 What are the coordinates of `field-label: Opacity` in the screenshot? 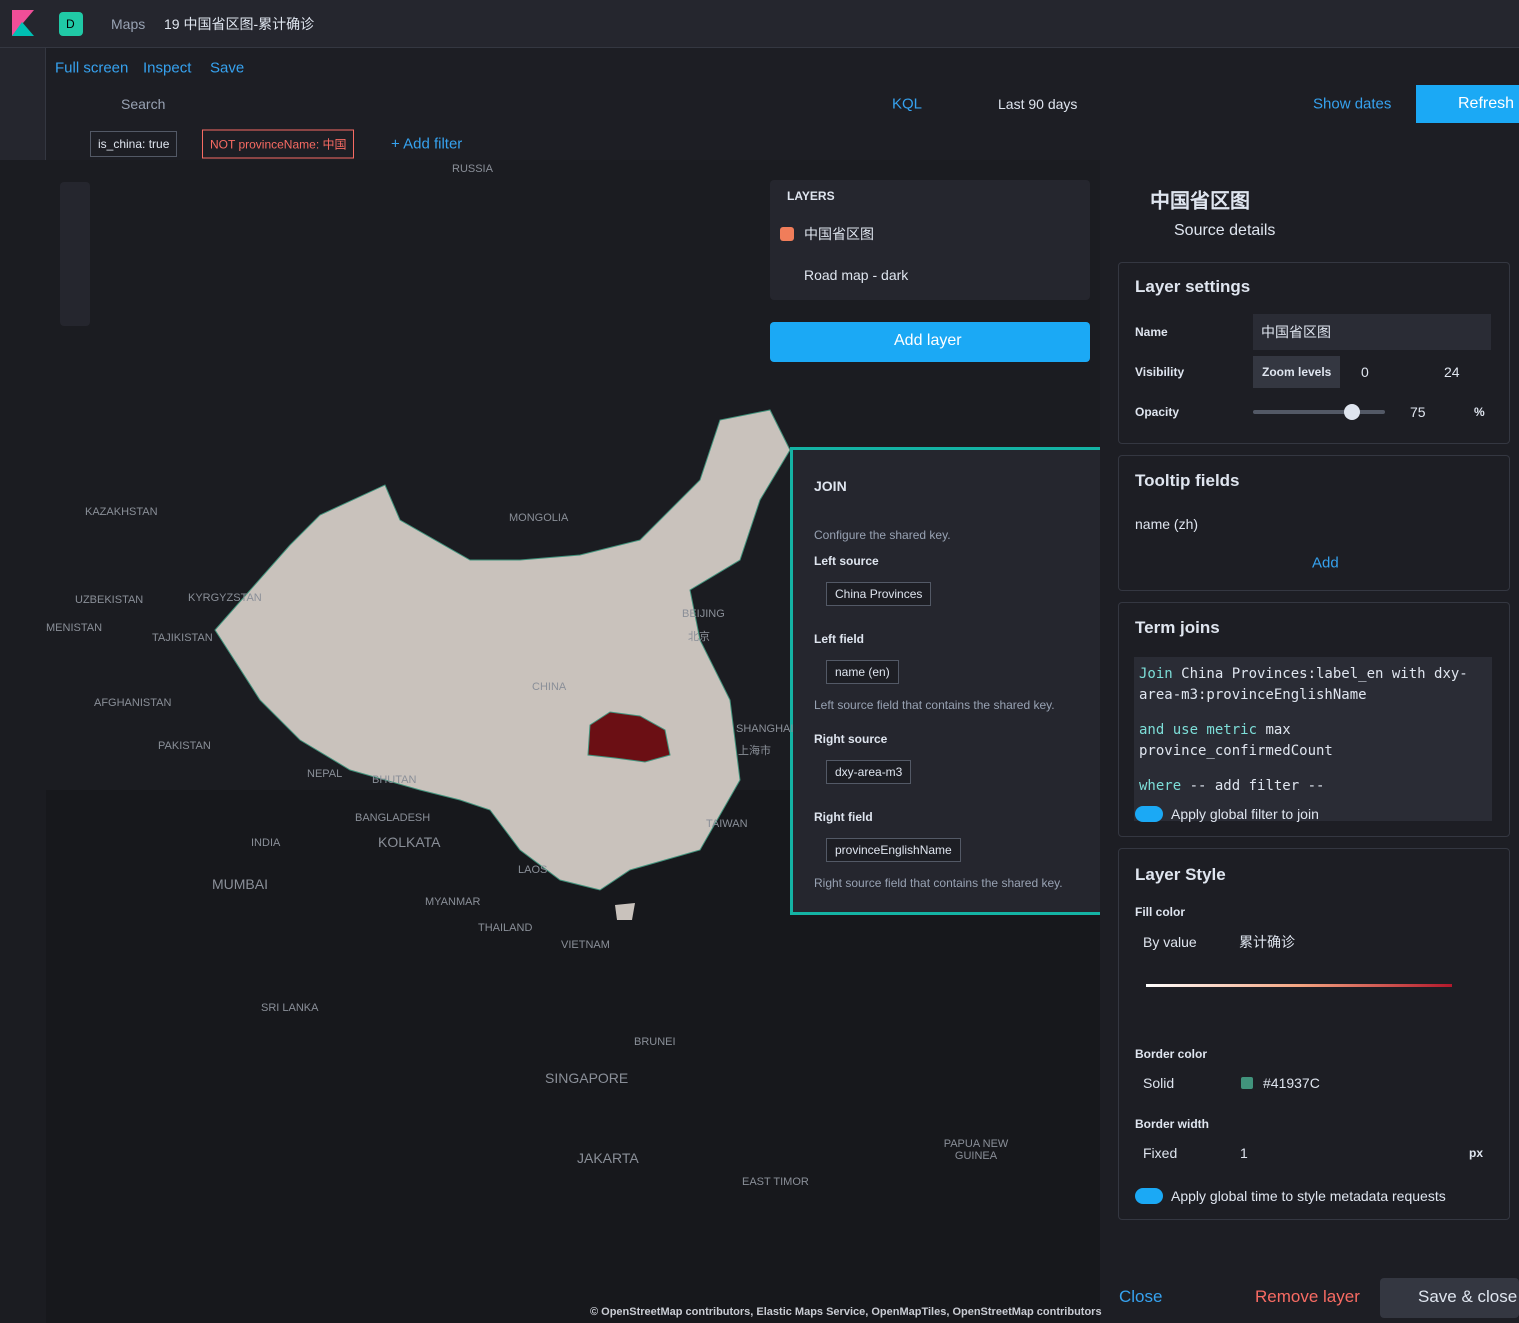 It's located at (1157, 412).